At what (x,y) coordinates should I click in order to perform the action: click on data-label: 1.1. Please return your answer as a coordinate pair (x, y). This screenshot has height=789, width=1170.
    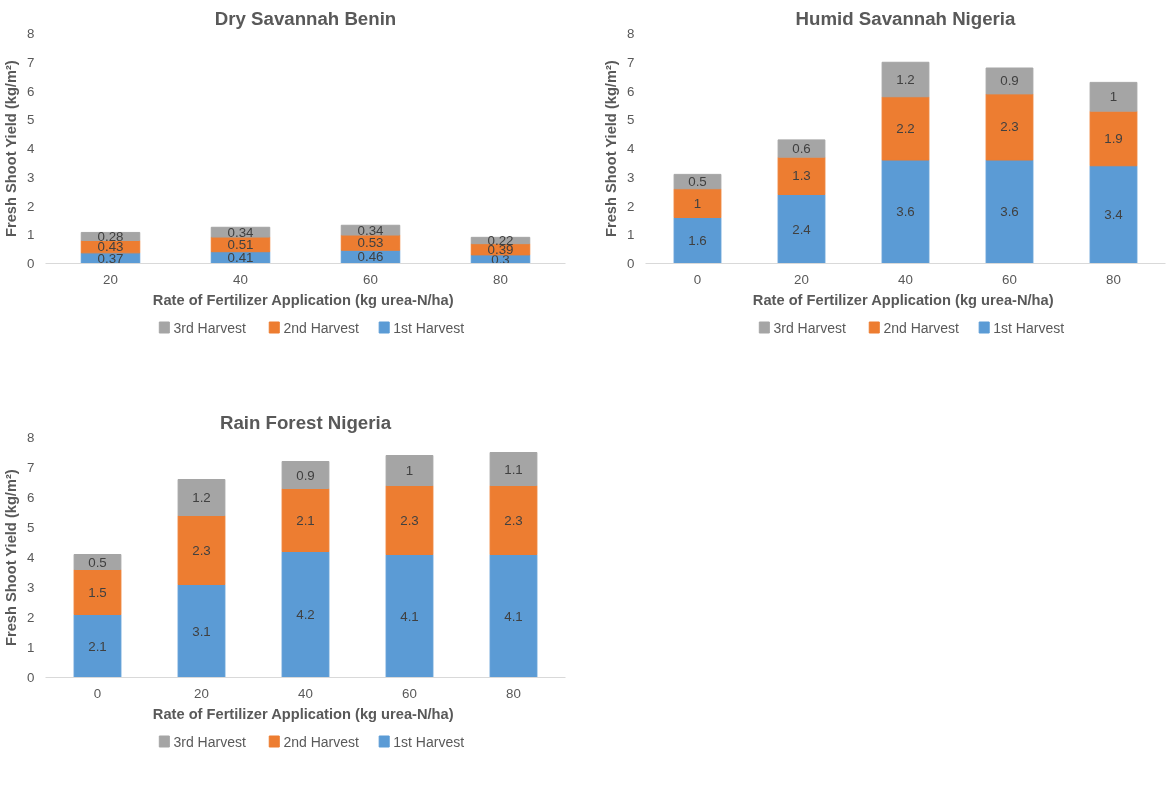
    Looking at the image, I should click on (513, 469).